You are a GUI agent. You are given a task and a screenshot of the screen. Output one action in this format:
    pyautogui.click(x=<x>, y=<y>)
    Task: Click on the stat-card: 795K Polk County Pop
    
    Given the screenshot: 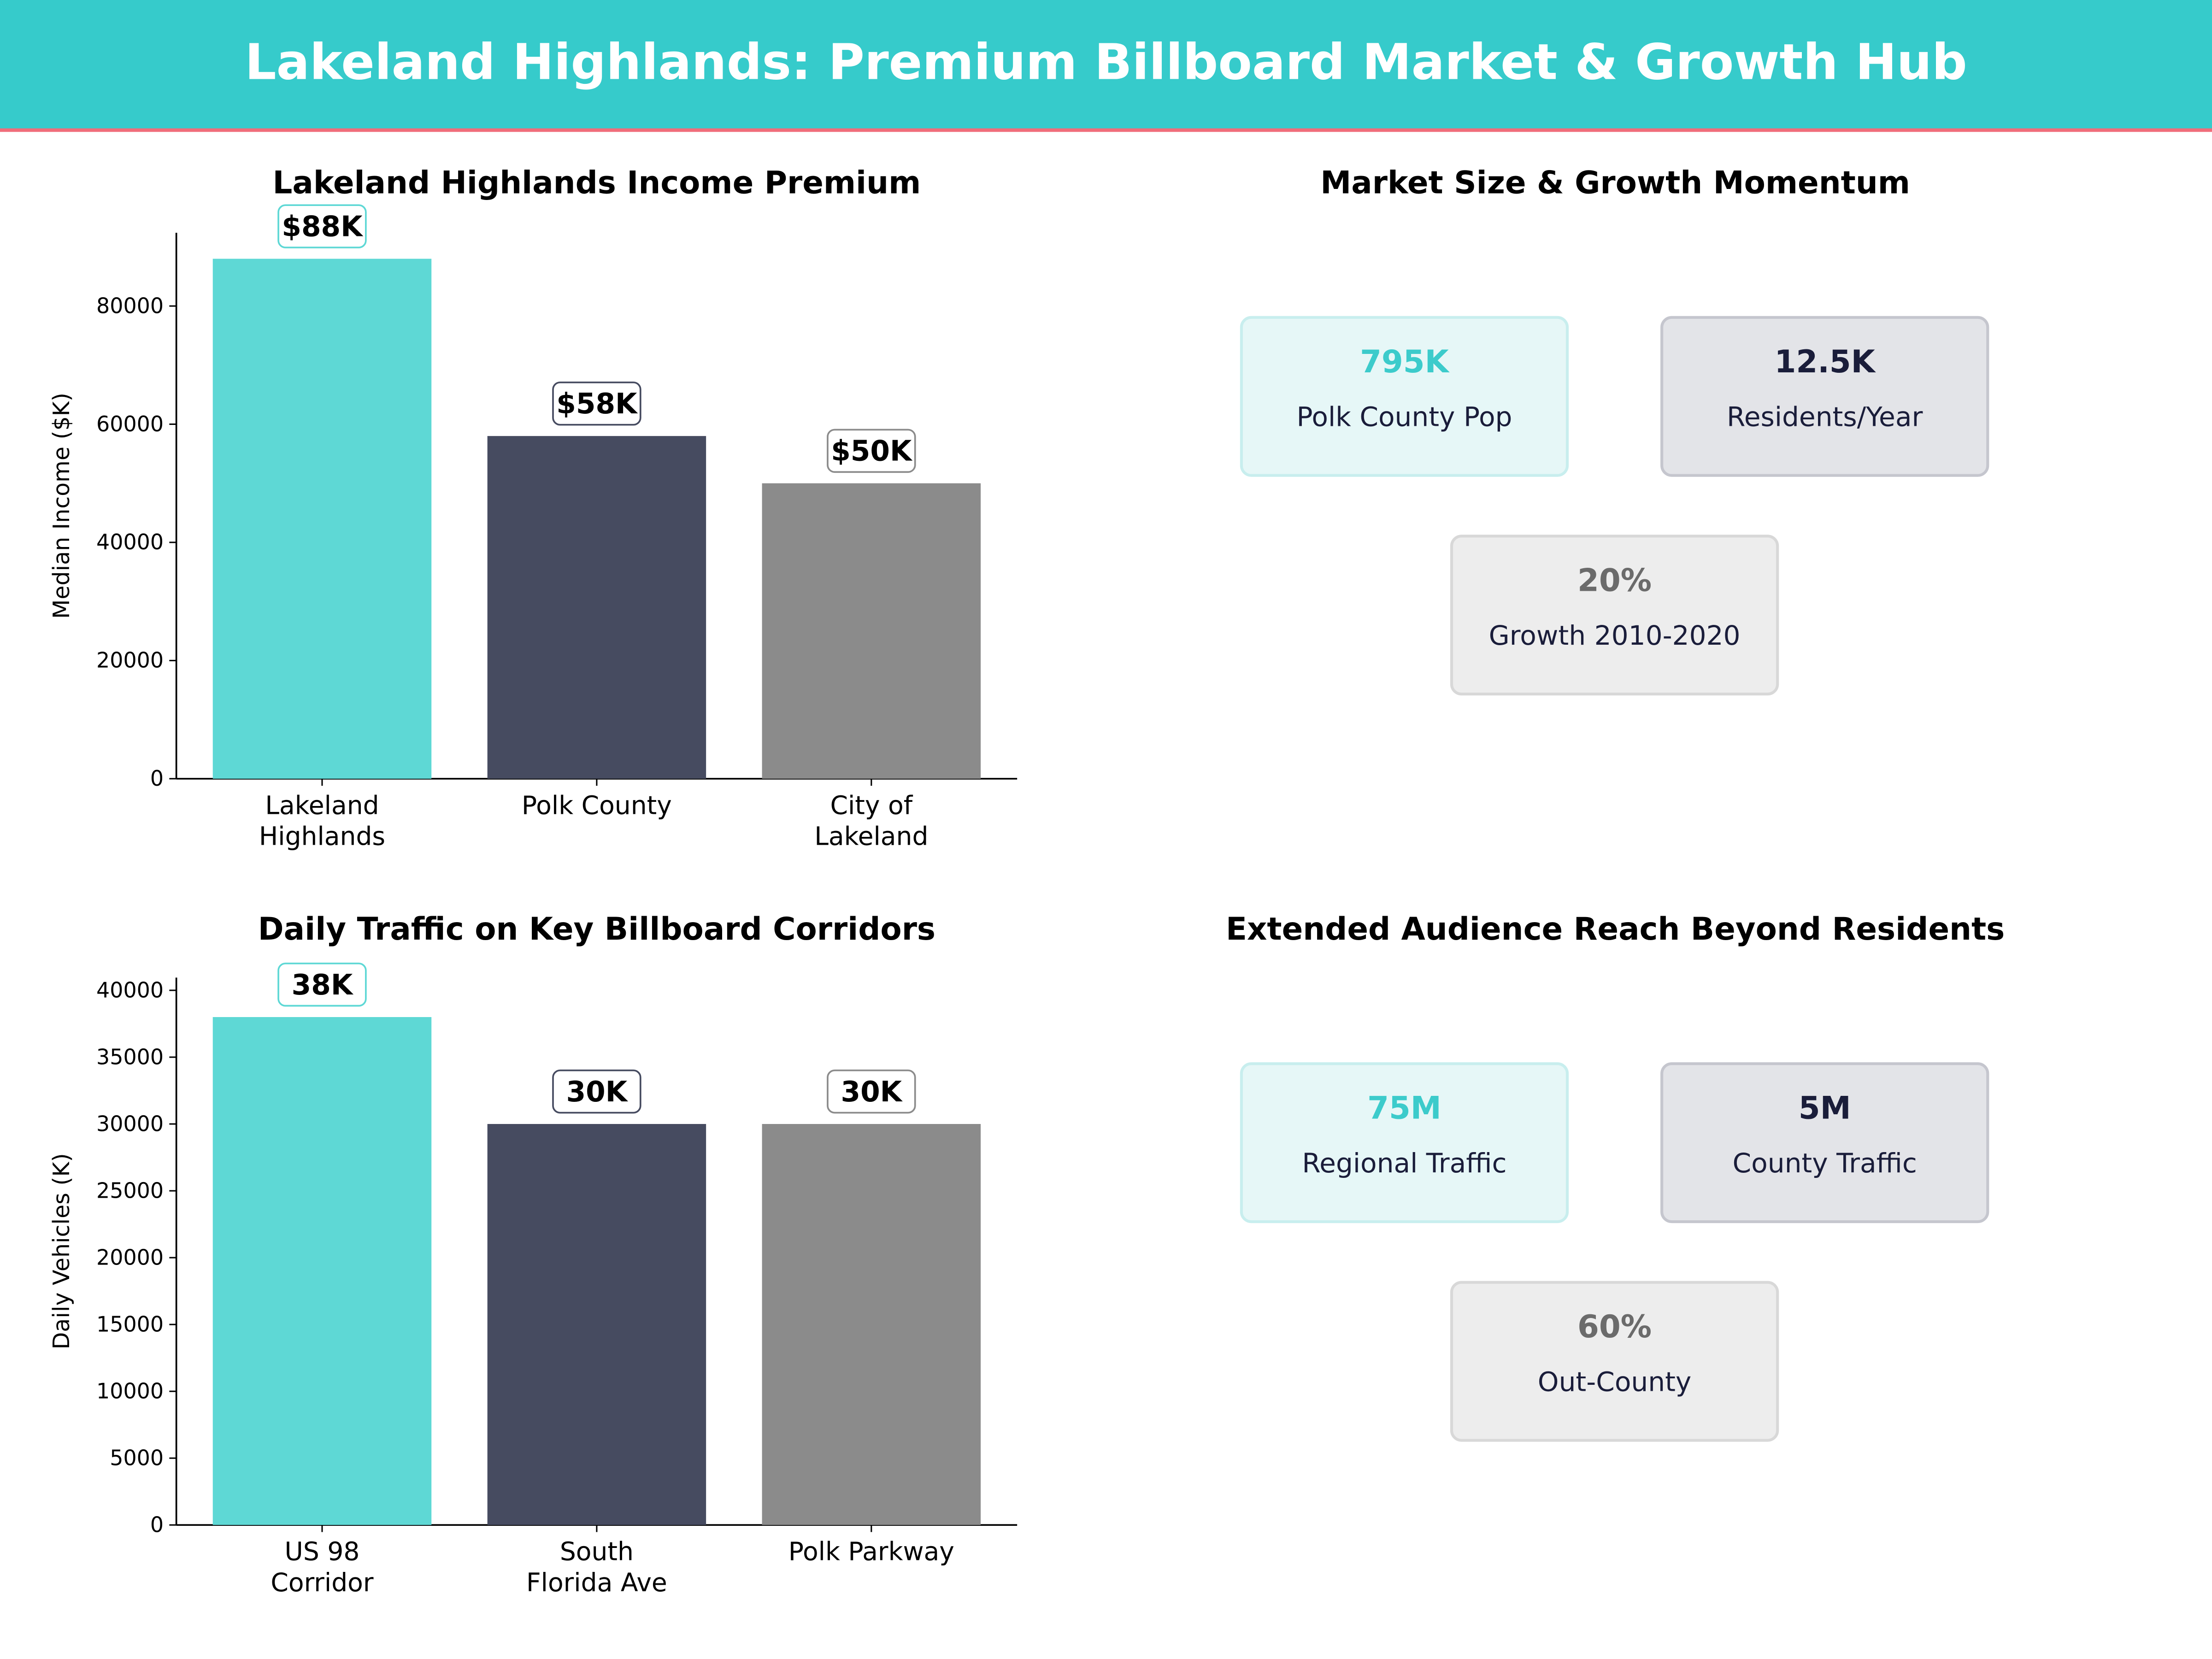 What is the action you would take?
    pyautogui.click(x=1404, y=396)
    